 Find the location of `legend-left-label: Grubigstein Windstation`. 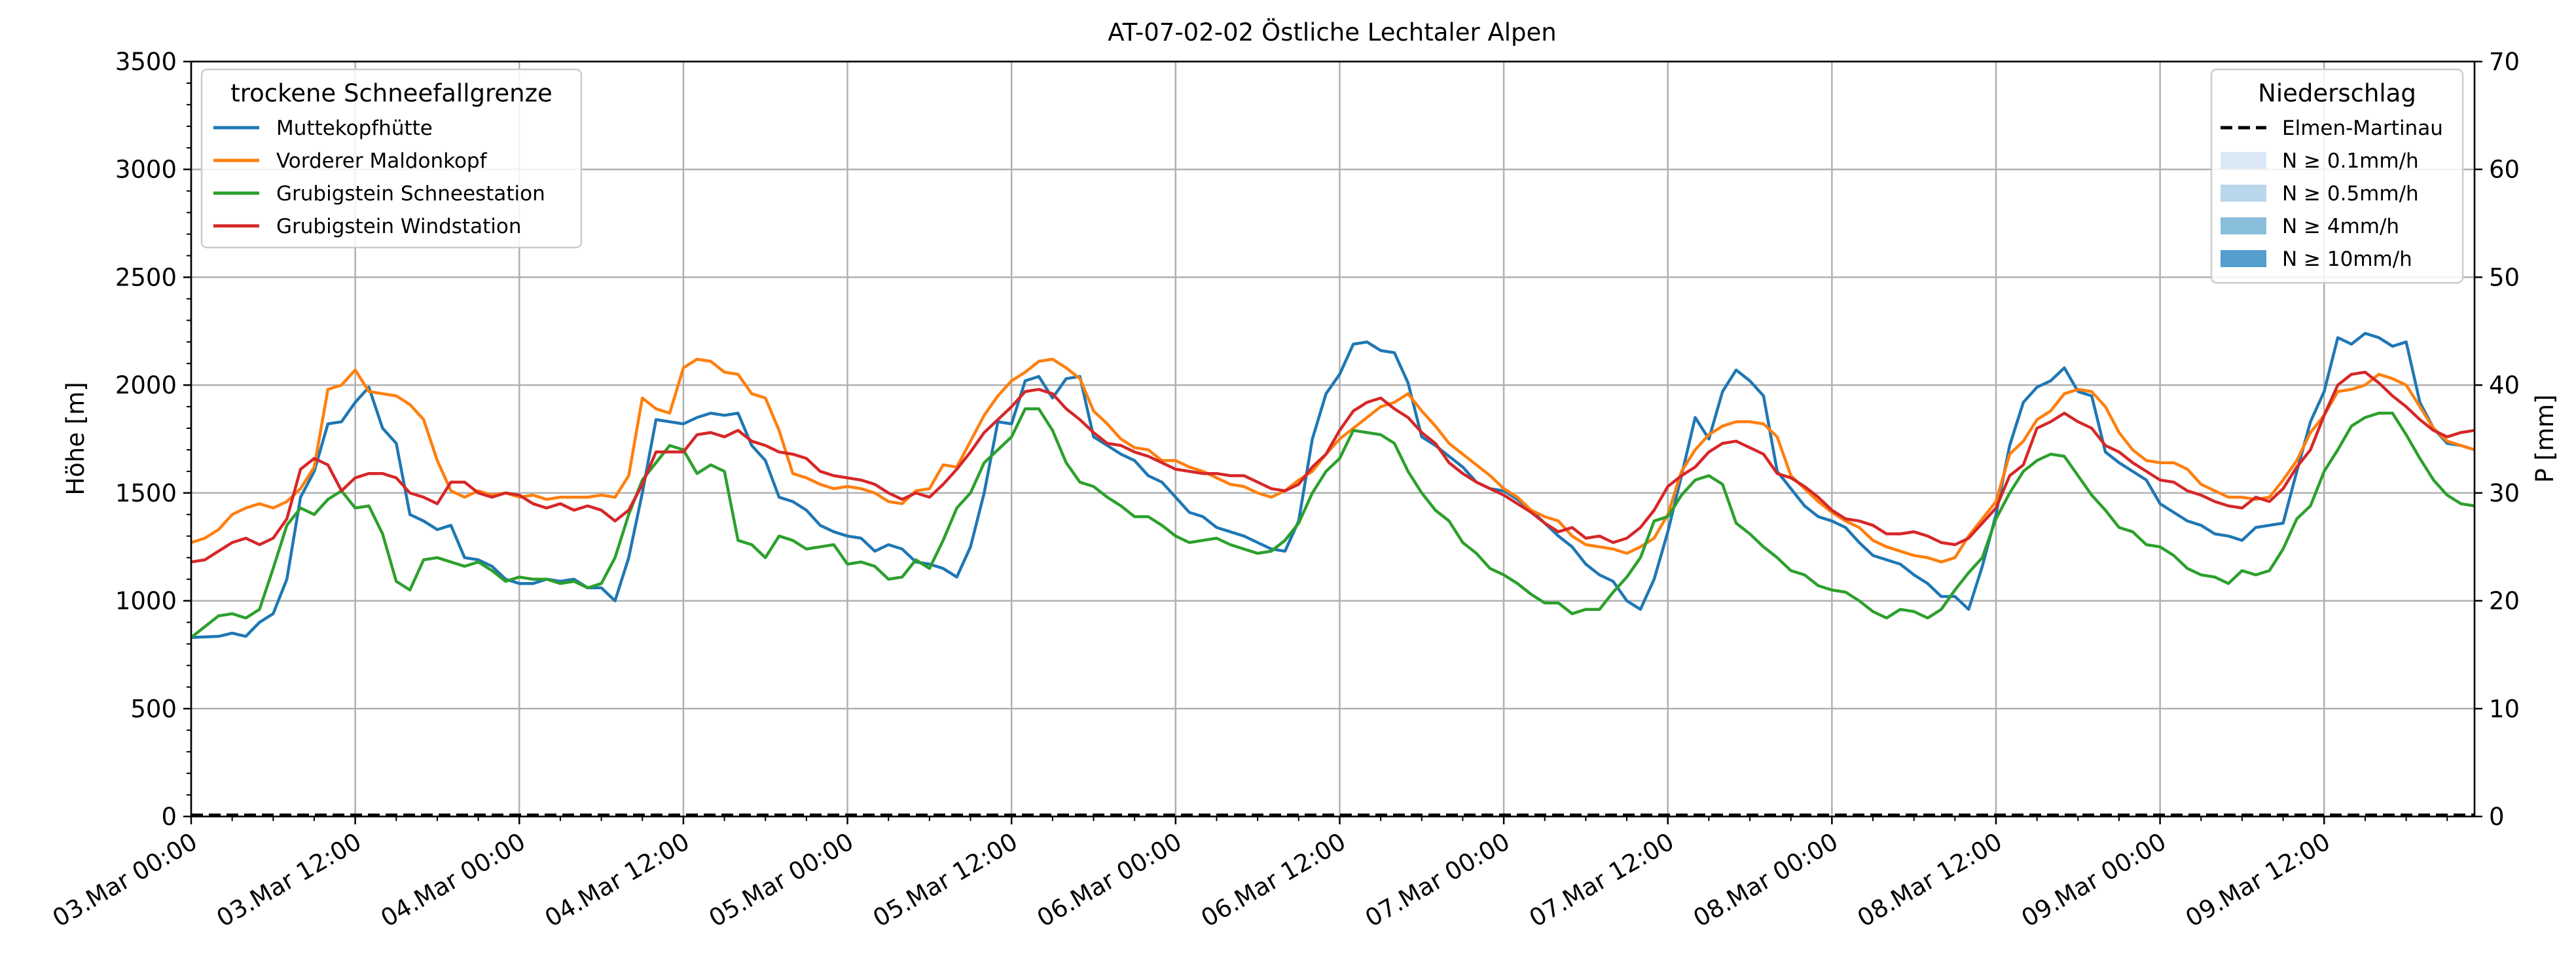

legend-left-label: Grubigstein Windstation is located at coordinates (398, 226).